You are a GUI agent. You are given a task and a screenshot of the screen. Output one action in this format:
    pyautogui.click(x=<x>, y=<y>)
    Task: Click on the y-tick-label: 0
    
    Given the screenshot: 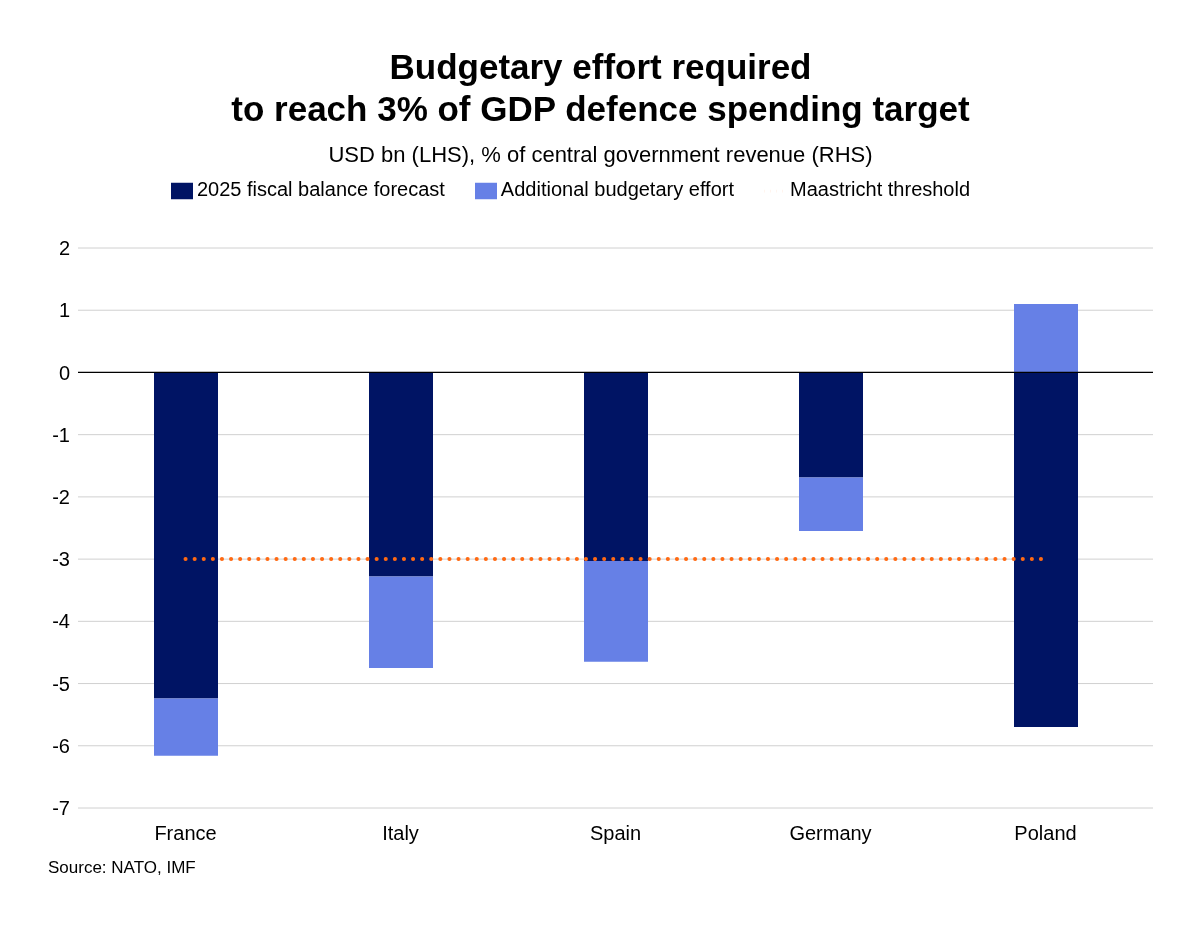 What is the action you would take?
    pyautogui.click(x=64, y=372)
    